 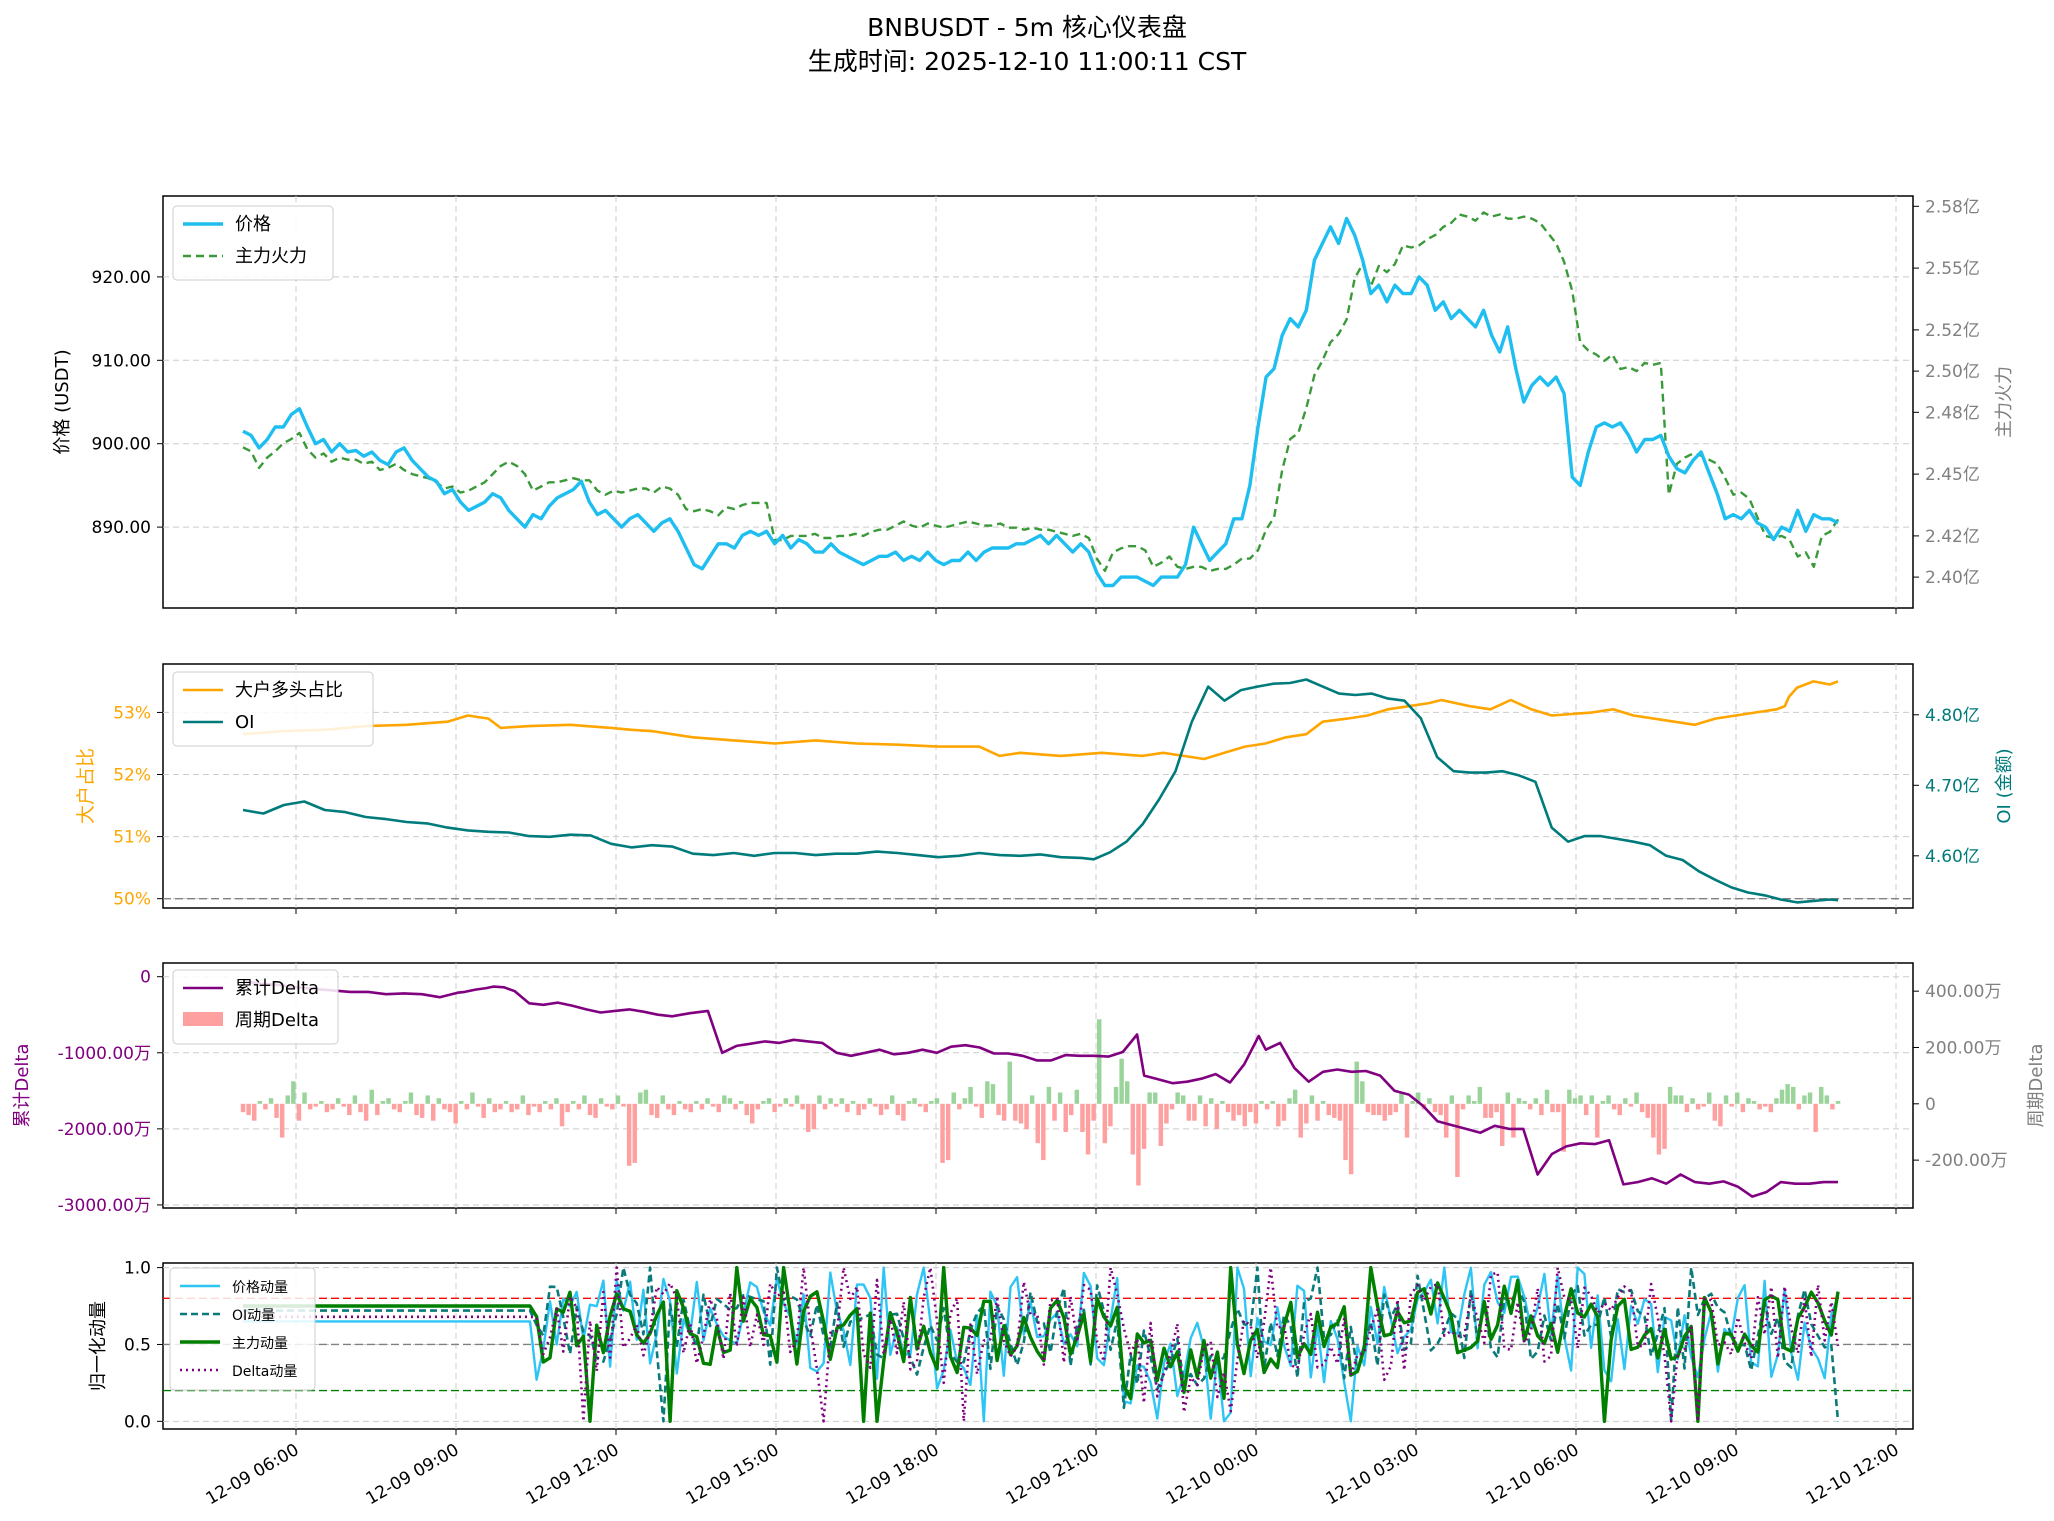 I want to click on y-tick-label: 50%, so click(x=132, y=900).